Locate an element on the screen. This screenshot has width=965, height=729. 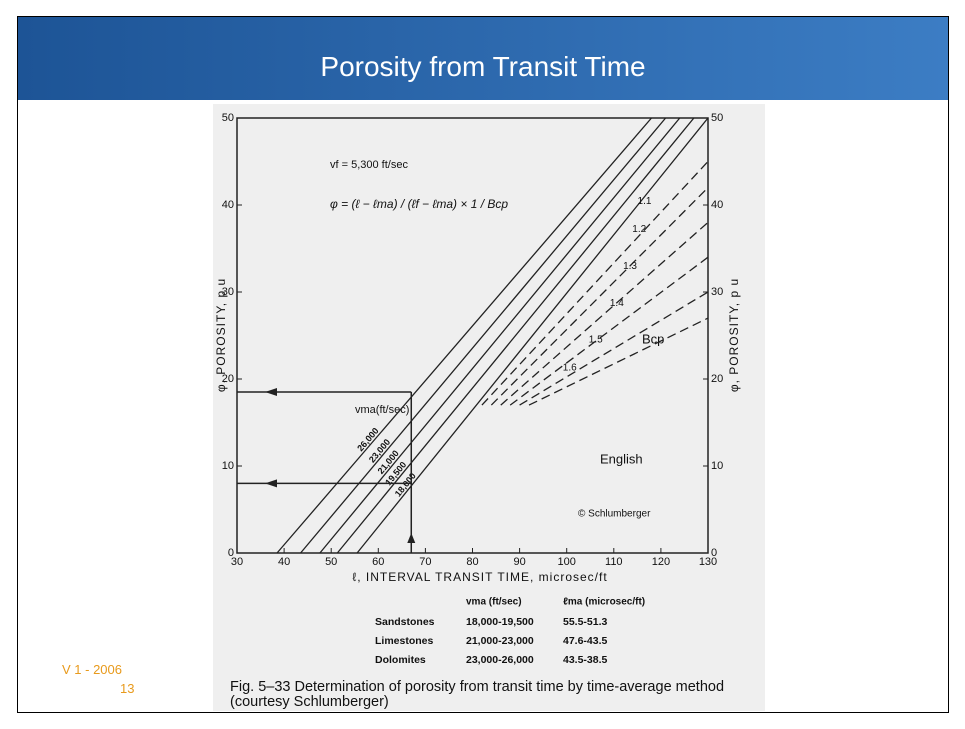
page-number: 13 is located at coordinates (127, 688).